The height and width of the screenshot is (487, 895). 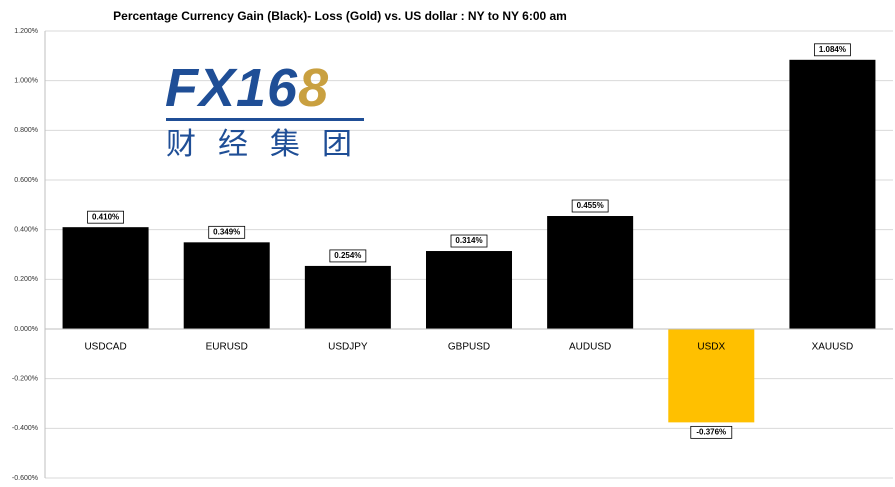 What do you see at coordinates (26, 329) in the screenshot?
I see `y-tick-label: 0.000%` at bounding box center [26, 329].